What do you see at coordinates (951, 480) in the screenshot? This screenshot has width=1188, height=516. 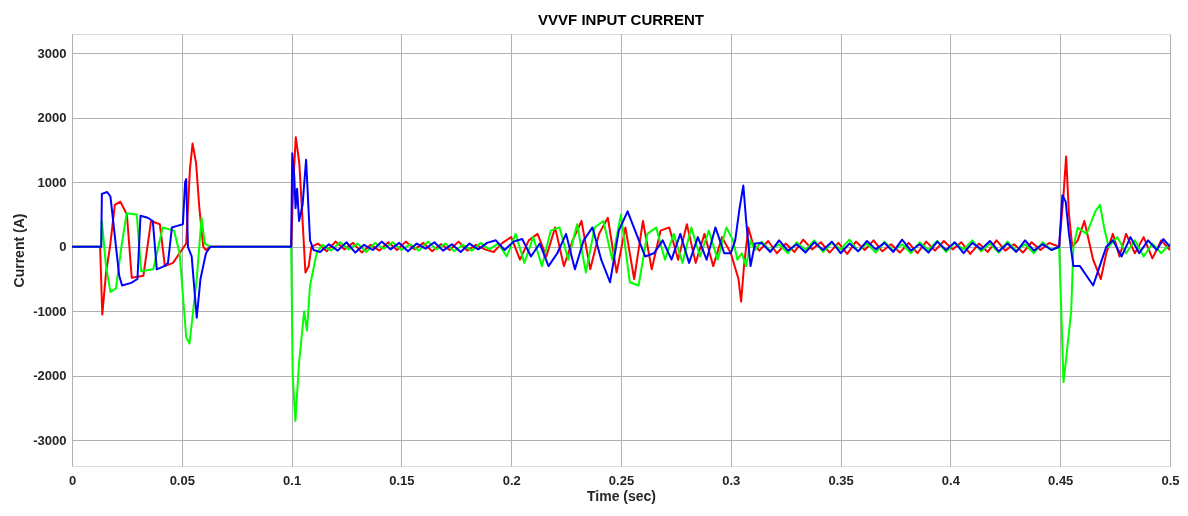 I see `x-tick-label: 0.4` at bounding box center [951, 480].